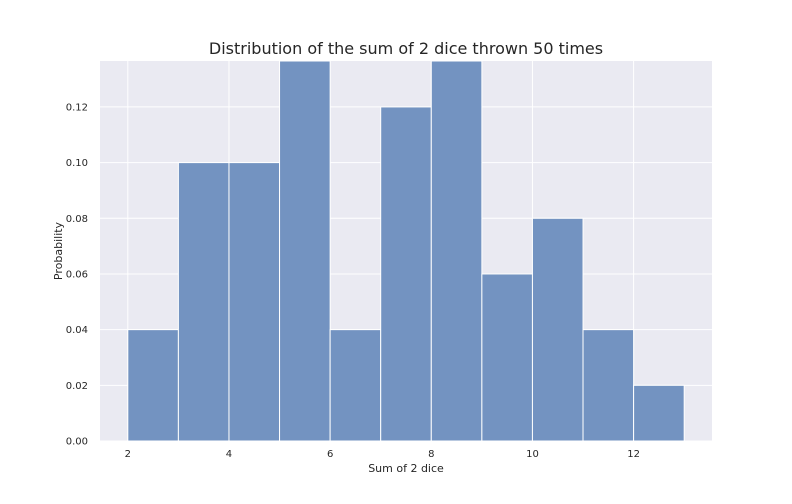 This screenshot has width=792, height=504. Describe the element at coordinates (77, 386) in the screenshot. I see `y-tick-label: 0.02` at that location.